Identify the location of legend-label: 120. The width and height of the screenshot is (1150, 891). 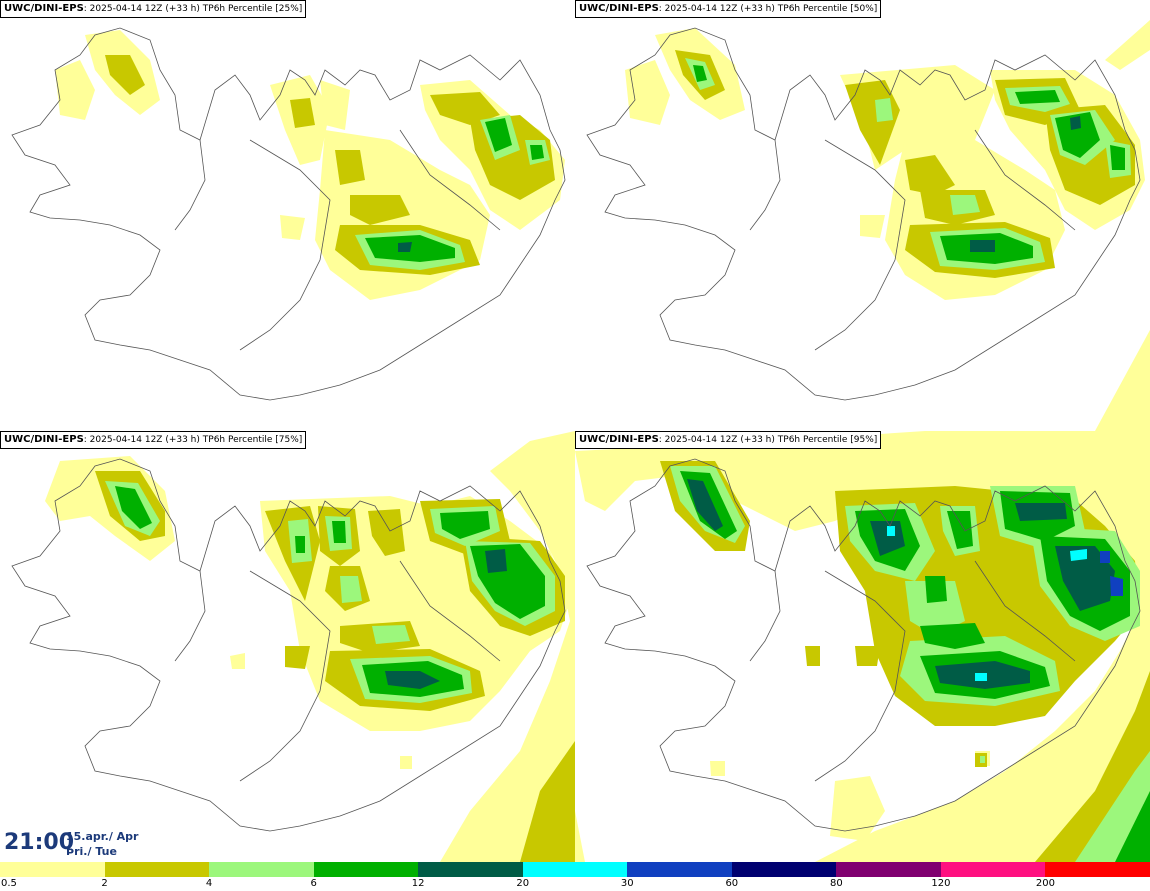
(941, 883).